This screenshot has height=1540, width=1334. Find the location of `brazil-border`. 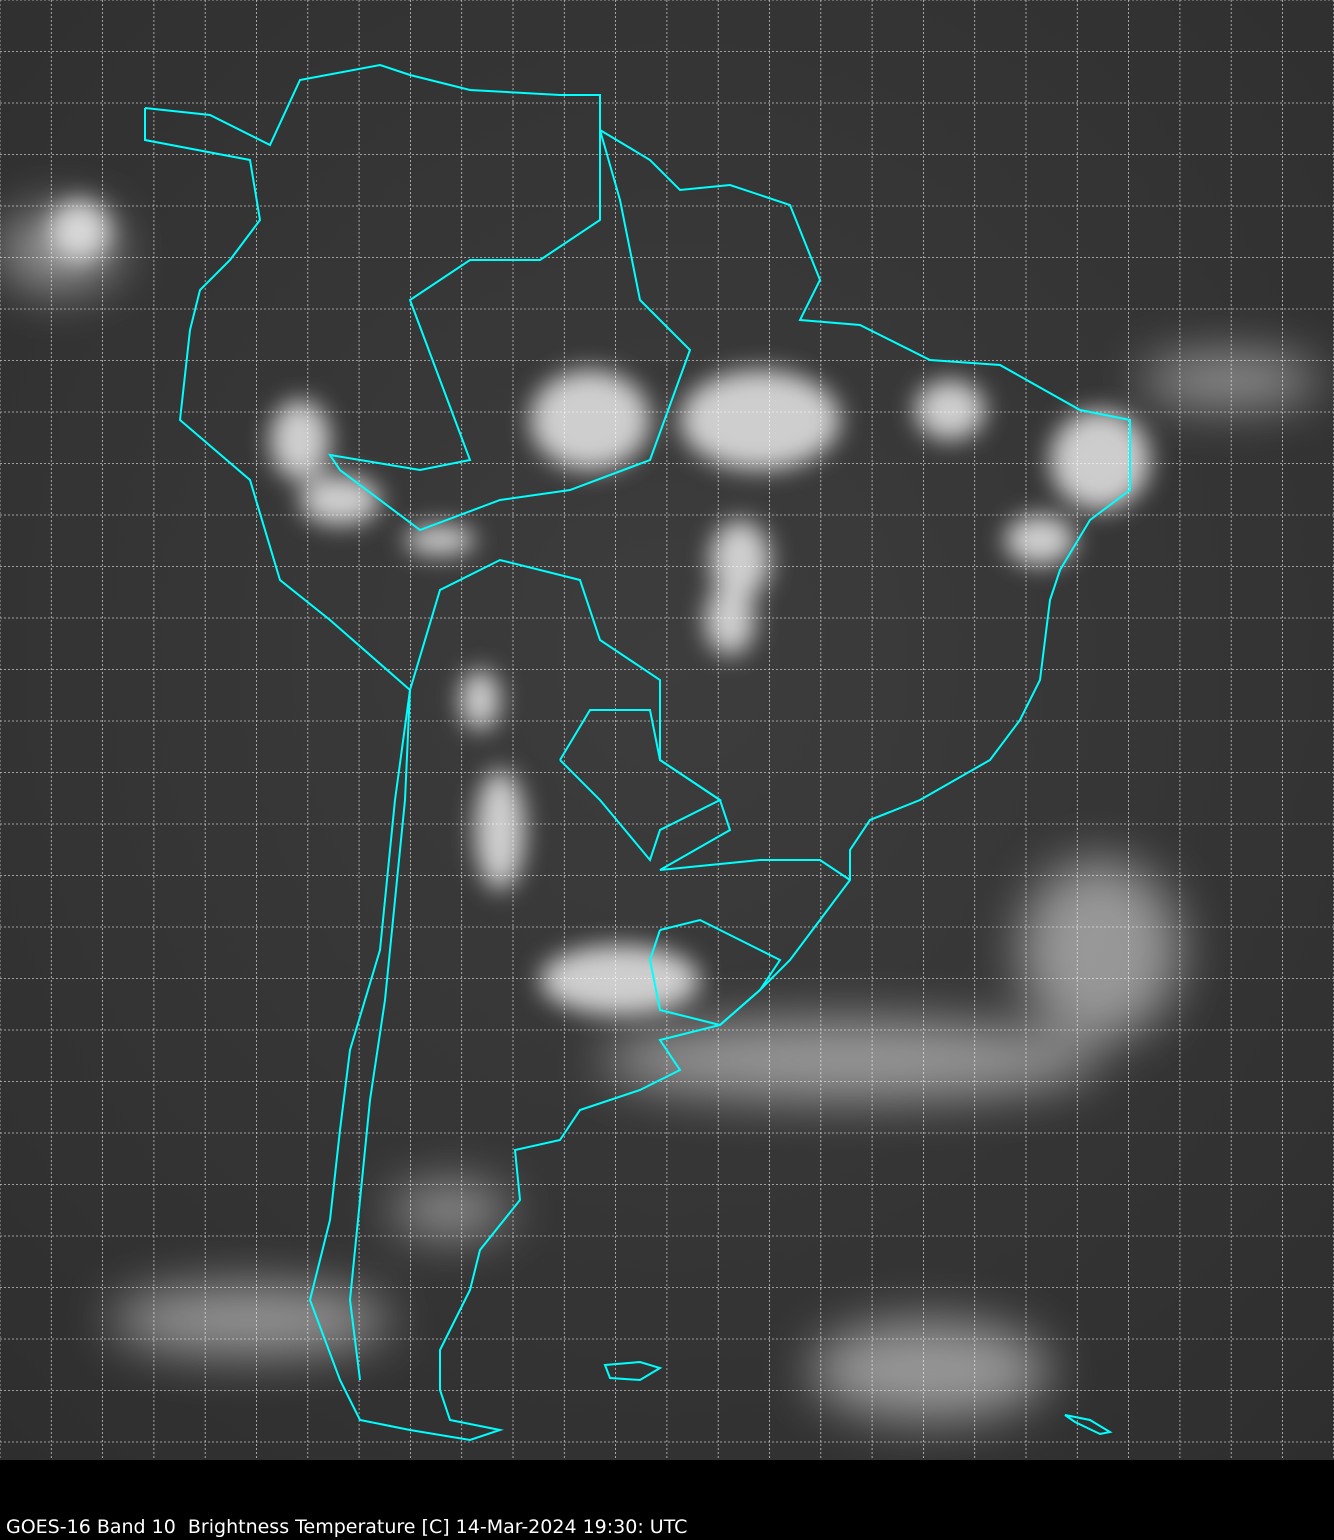

brazil-border is located at coordinates (509, 330).